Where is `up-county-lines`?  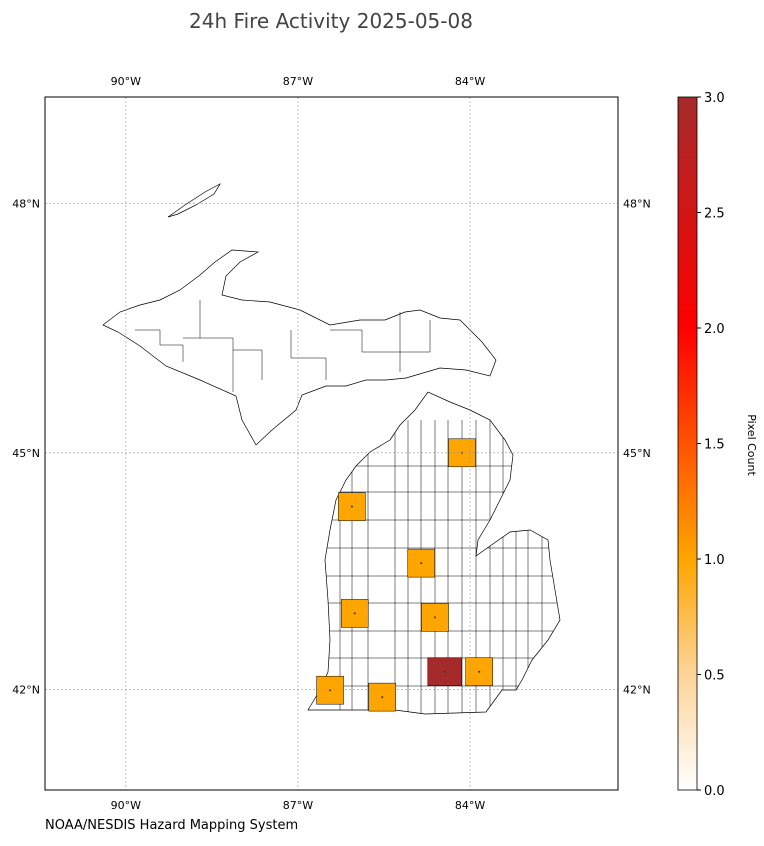 up-county-lines is located at coordinates (283, 346).